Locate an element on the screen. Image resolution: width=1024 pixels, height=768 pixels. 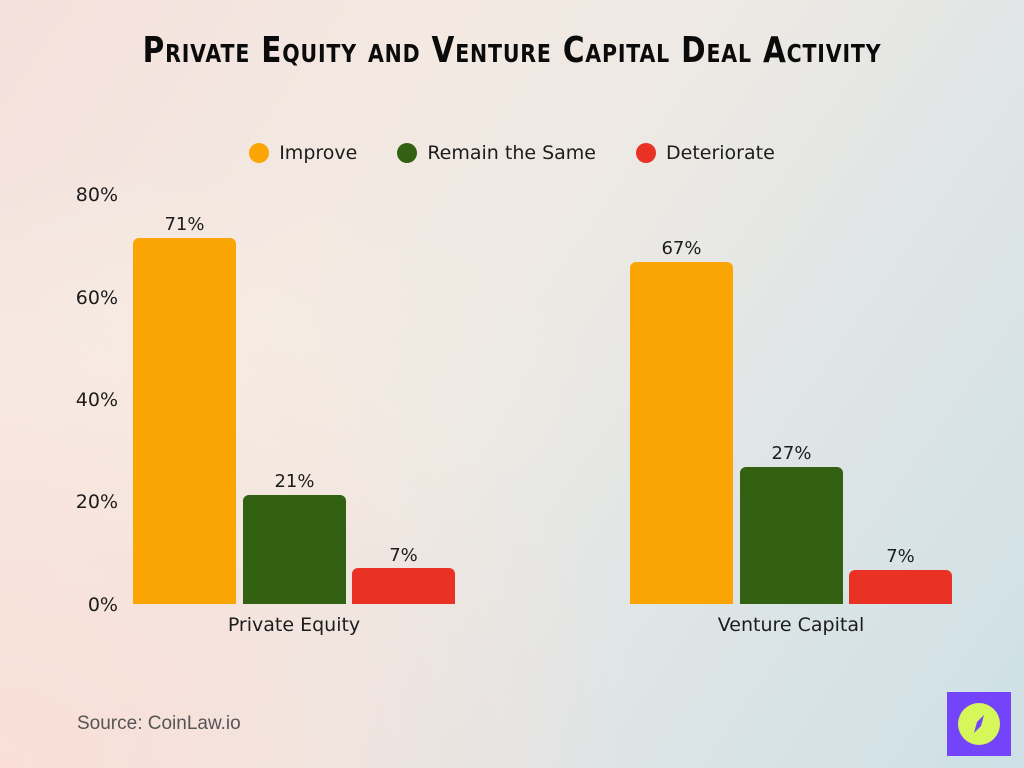
bar-value-label: 21% is located at coordinates (294, 481).